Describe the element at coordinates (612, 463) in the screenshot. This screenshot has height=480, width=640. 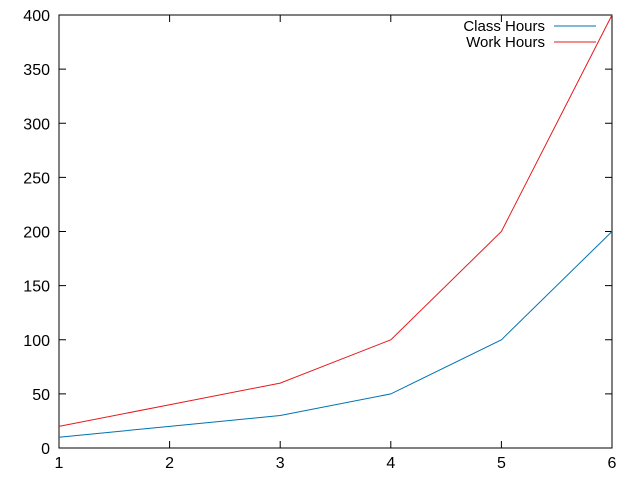
I see `x-tick-label: 6` at that location.